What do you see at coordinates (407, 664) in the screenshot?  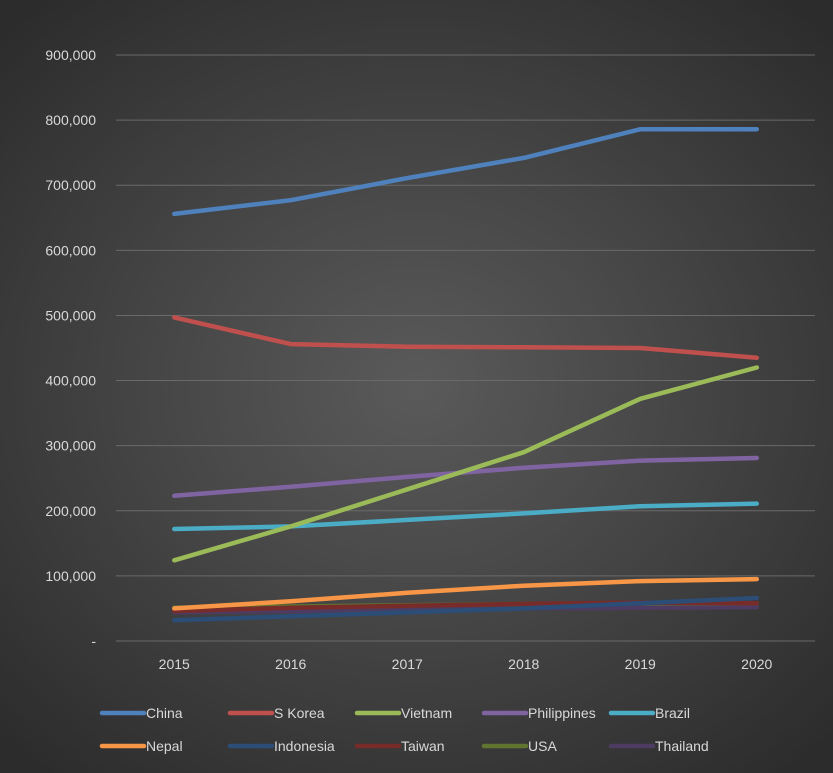 I see `x-tick-label: 2017` at bounding box center [407, 664].